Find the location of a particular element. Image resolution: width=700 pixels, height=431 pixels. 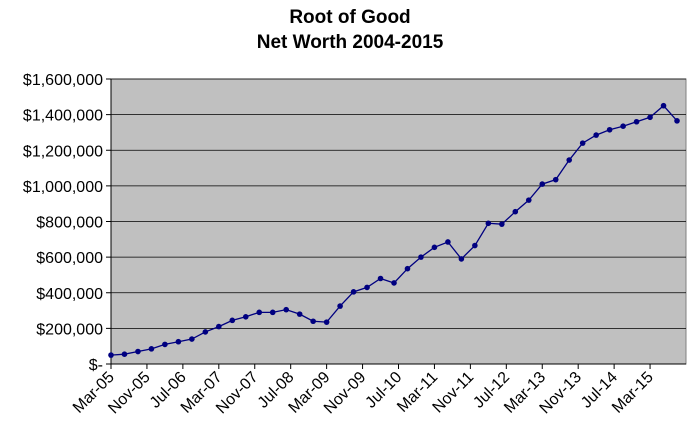

chart-subtitle: Net Worth 2004-2015 is located at coordinates (350, 42).